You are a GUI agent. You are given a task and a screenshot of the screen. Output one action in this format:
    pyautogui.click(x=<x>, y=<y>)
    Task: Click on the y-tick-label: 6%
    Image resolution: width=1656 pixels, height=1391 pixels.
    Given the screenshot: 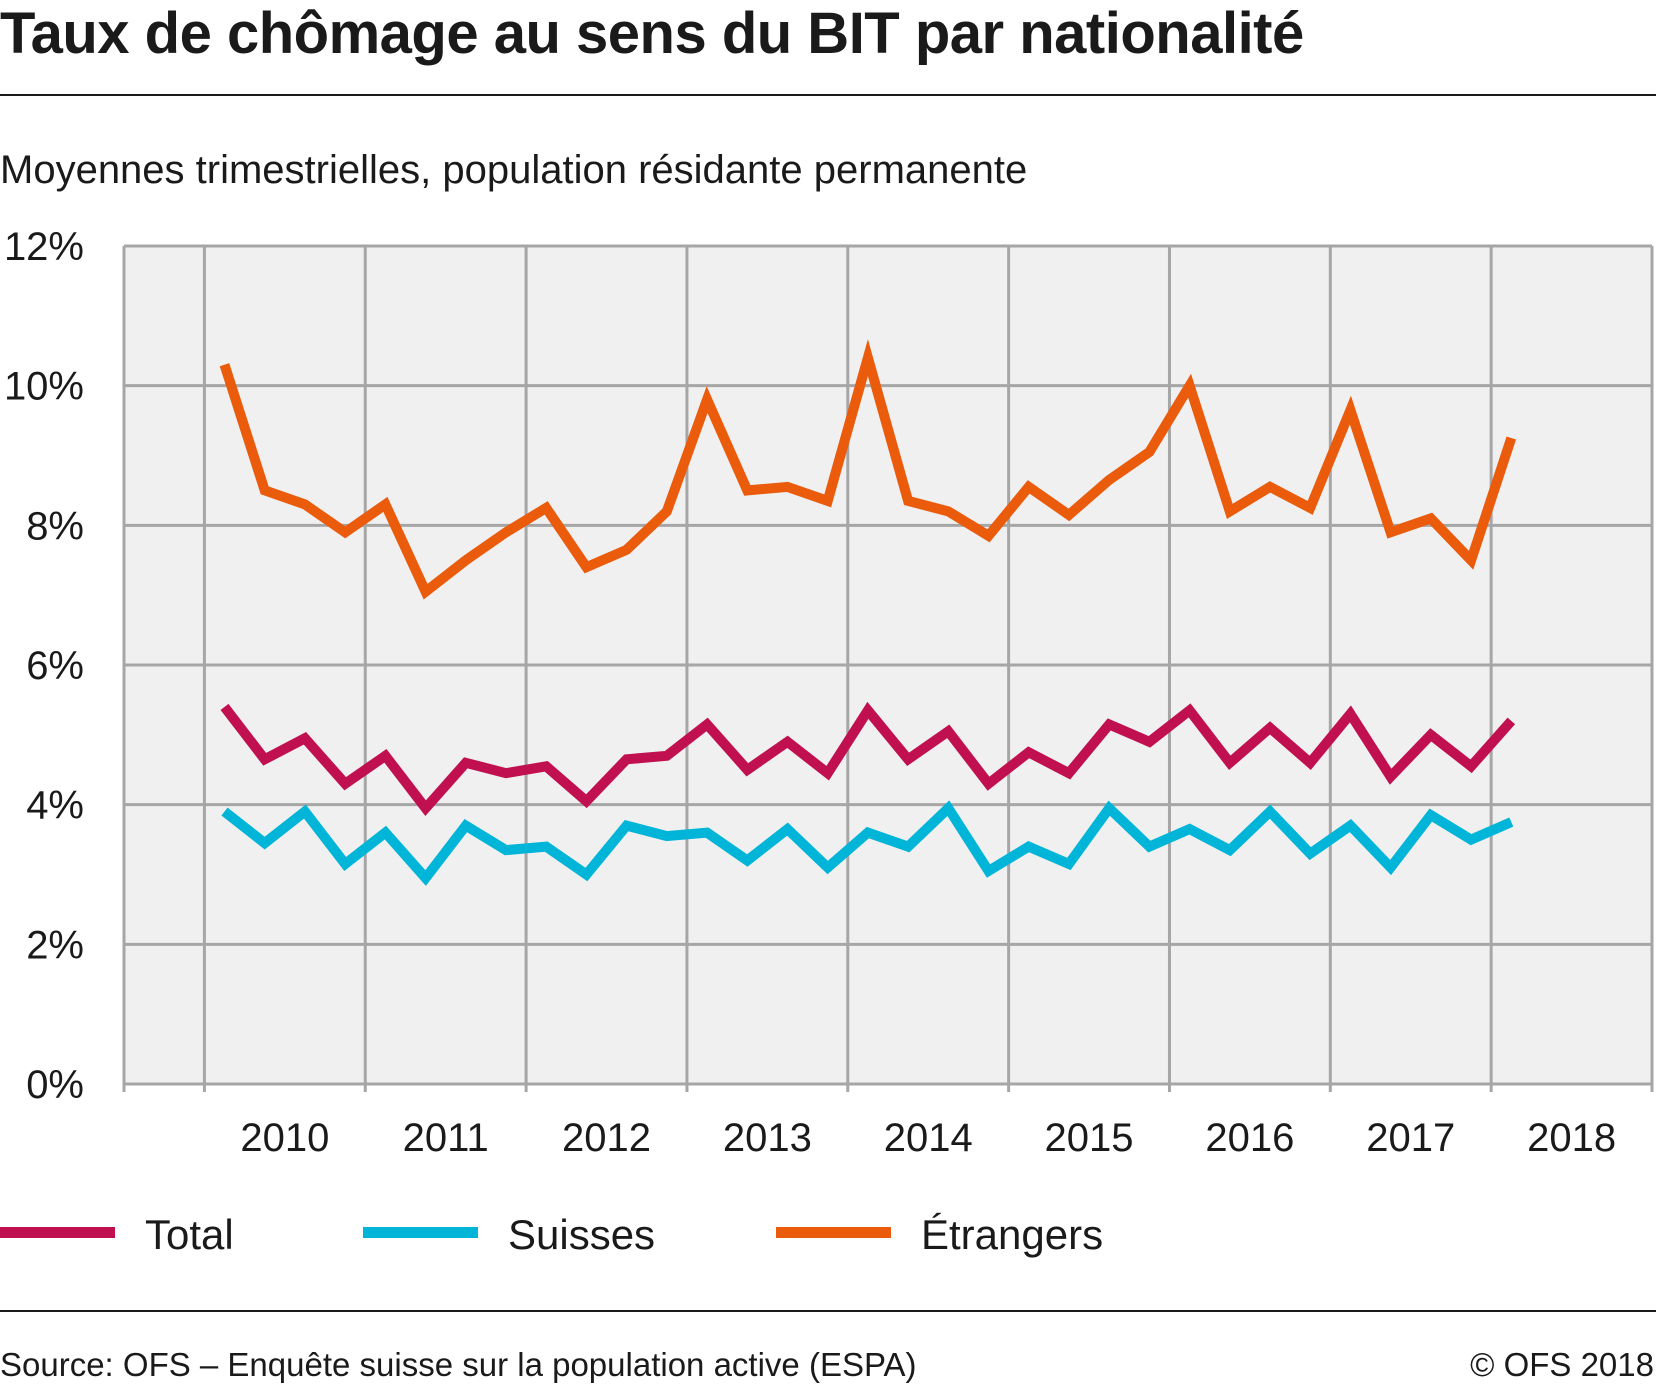 What is the action you would take?
    pyautogui.click(x=55, y=666)
    